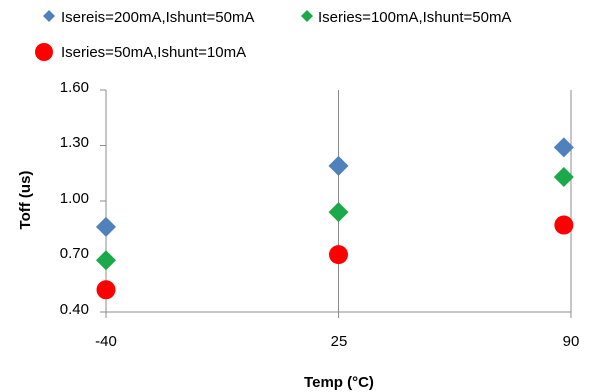 The width and height of the screenshot is (594, 392). I want to click on y-tick-label-1: 0.70, so click(74, 253).